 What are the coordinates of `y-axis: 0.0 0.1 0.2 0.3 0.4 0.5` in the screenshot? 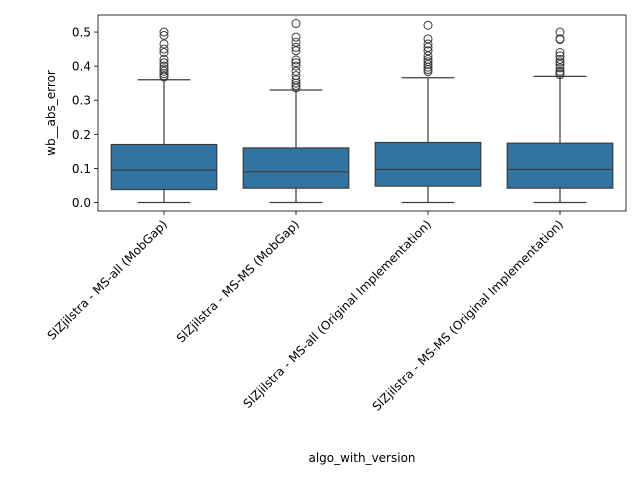 It's located at (85, 118).